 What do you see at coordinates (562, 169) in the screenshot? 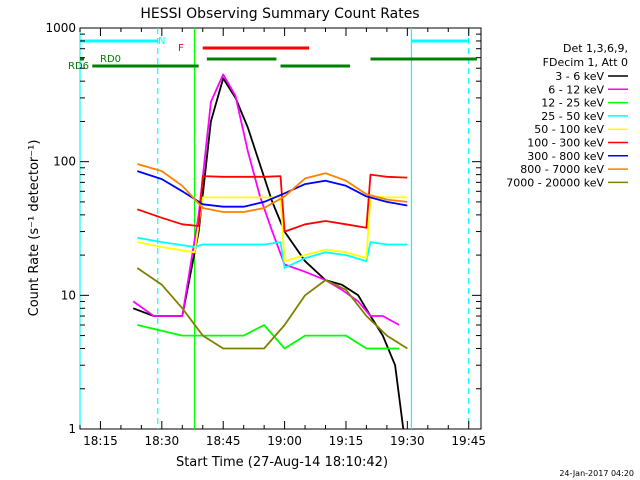
I see `legend-label-800-7000-kev: 800 - 7000 keV` at bounding box center [562, 169].